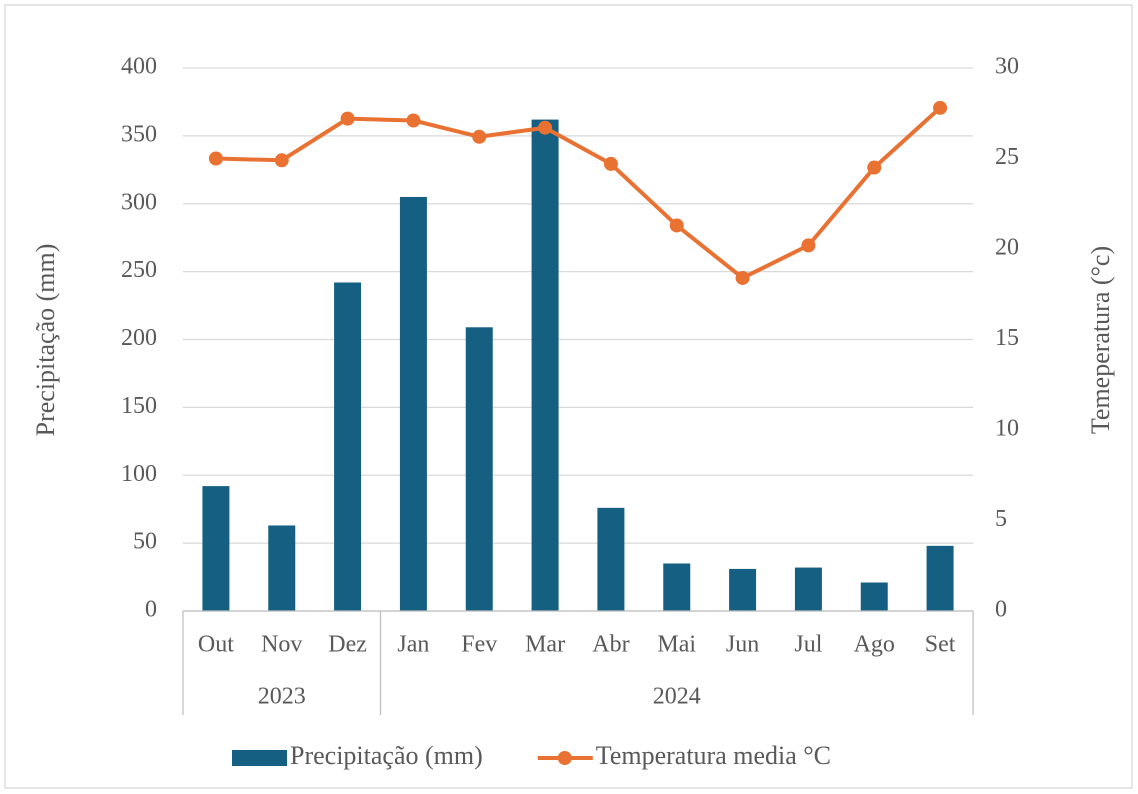 The image size is (1138, 794). What do you see at coordinates (874, 645) in the screenshot?
I see `x-tick-label: Ago` at bounding box center [874, 645].